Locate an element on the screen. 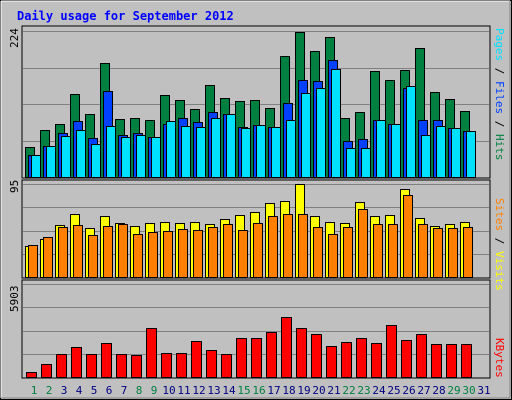  top-legend-part-1: / is located at coordinates (499, 71).